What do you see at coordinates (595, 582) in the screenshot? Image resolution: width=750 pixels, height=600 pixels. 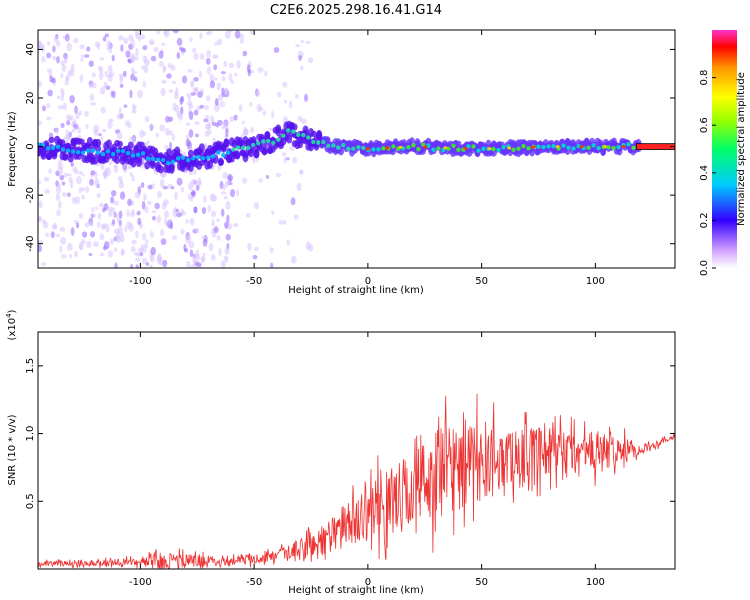 I see `snr-x-tick-label: 100` at bounding box center [595, 582].